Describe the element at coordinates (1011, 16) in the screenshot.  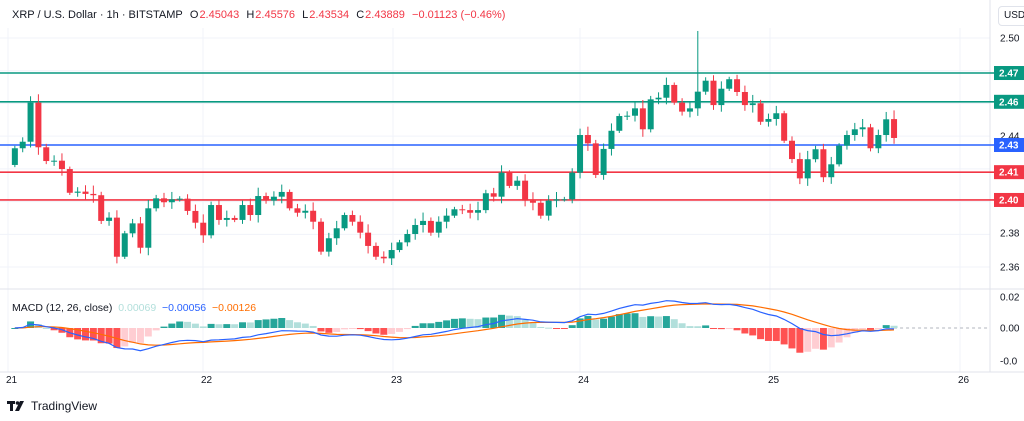
I see `currency-button: USD` at that location.